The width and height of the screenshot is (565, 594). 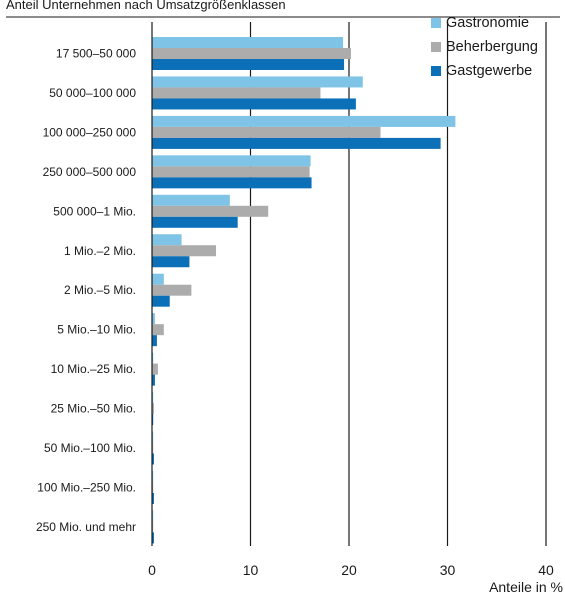 What do you see at coordinates (436, 71) in the screenshot?
I see `legend-swatch-gastgewerbe` at bounding box center [436, 71].